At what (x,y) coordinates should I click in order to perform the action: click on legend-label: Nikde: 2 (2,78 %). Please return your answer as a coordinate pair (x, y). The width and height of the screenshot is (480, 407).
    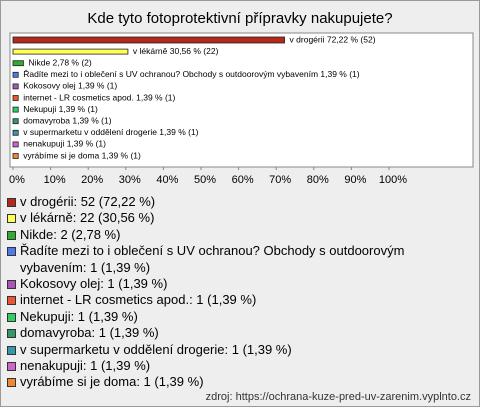
    Looking at the image, I should click on (70, 234).